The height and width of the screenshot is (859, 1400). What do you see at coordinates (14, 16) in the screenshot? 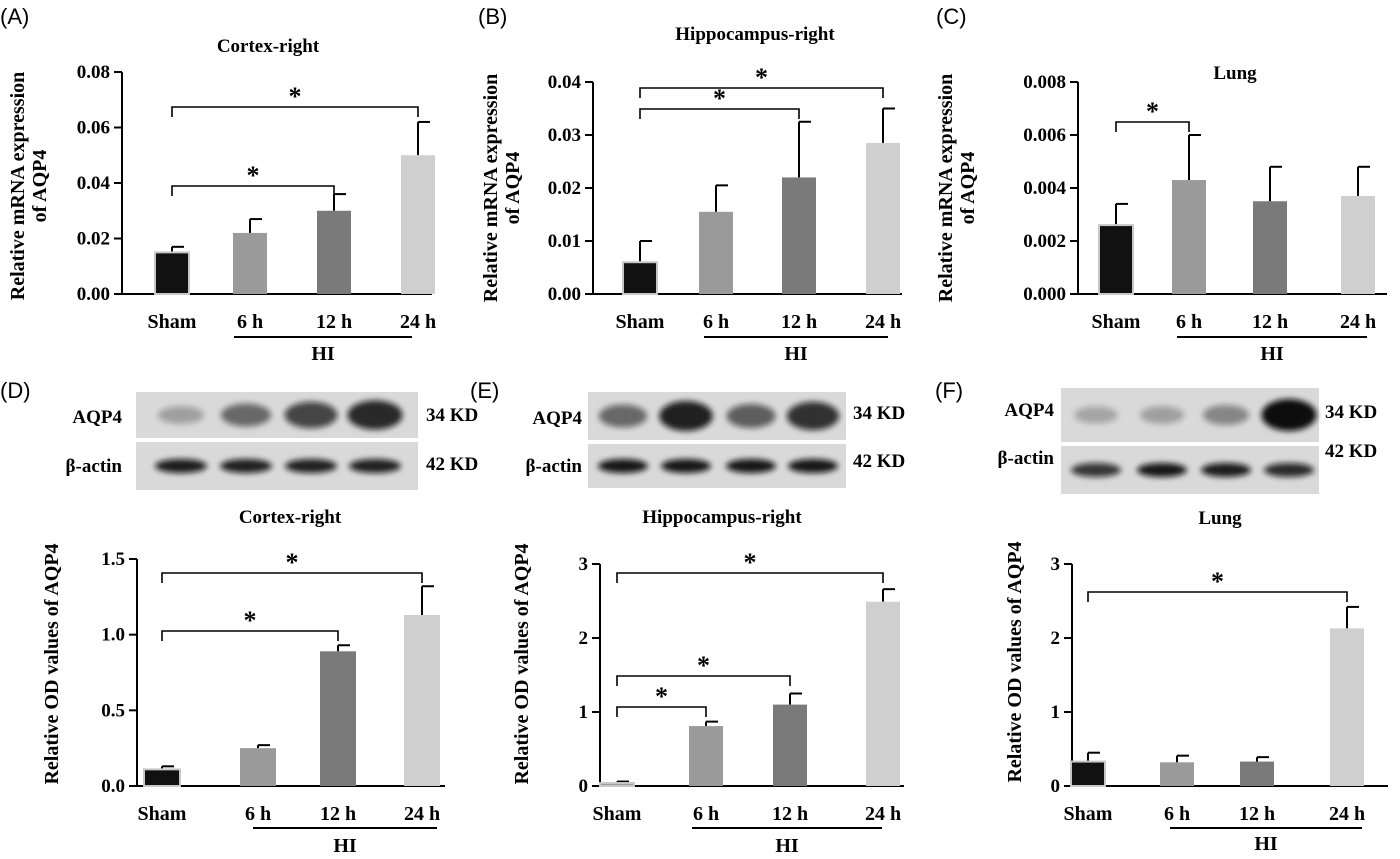
I see `panel-label-a: (A)` at bounding box center [14, 16].